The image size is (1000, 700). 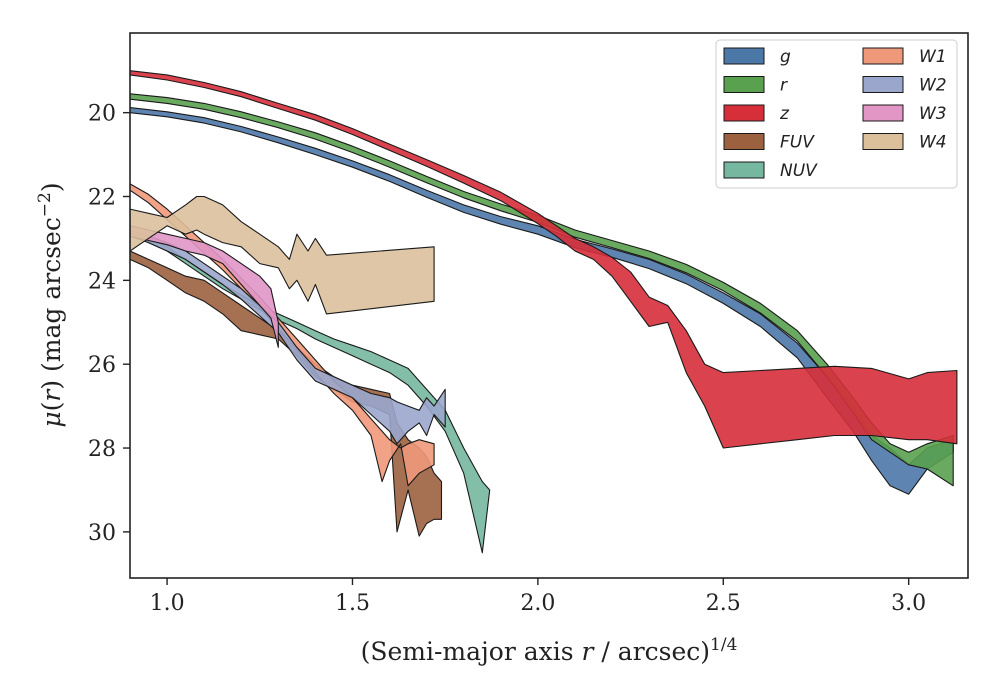 I want to click on x-tick-label: 2.0, so click(x=537, y=603).